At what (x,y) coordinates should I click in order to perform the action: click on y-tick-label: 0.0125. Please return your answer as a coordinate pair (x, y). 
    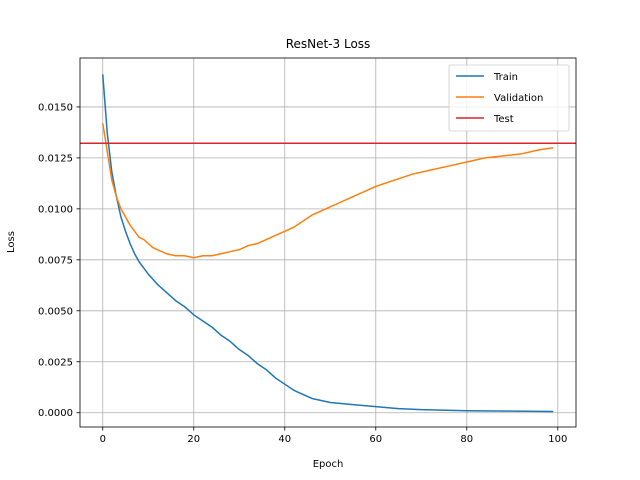
    Looking at the image, I should click on (55, 158).